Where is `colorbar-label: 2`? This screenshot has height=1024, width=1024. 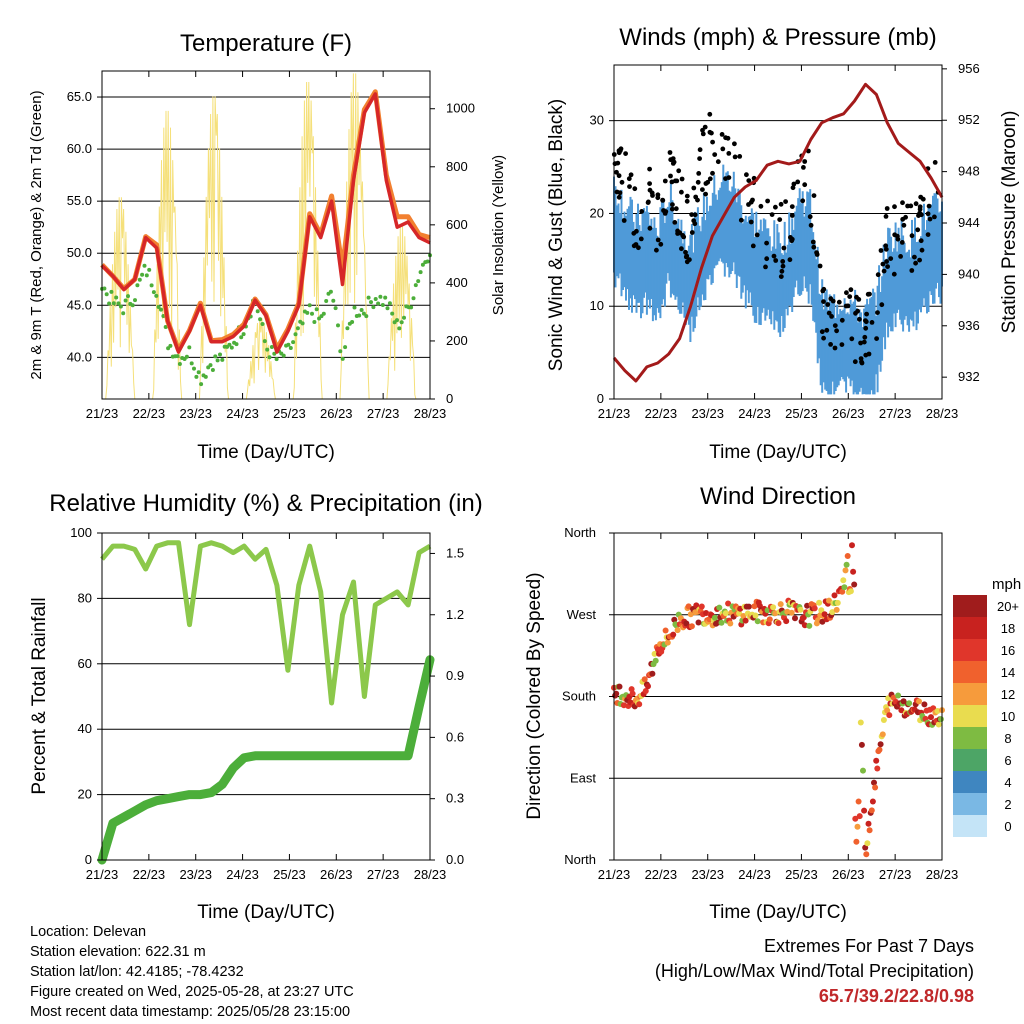 colorbar-label: 2 is located at coordinates (1007, 804).